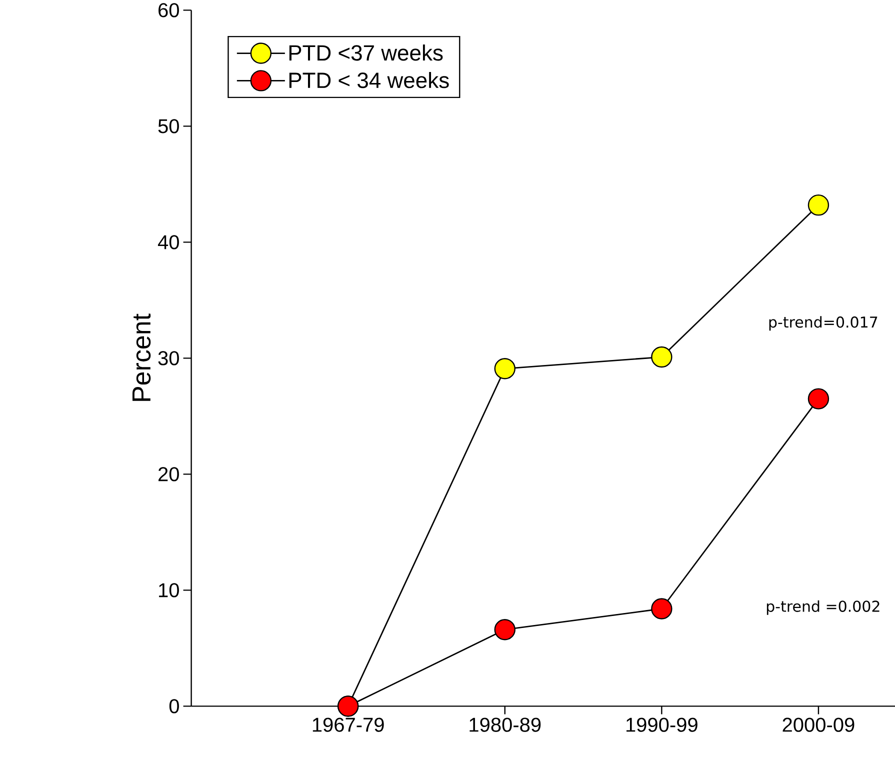 This screenshot has width=895, height=770. Describe the element at coordinates (823, 323) in the screenshot. I see `annotation: p-trend=0.017` at that location.